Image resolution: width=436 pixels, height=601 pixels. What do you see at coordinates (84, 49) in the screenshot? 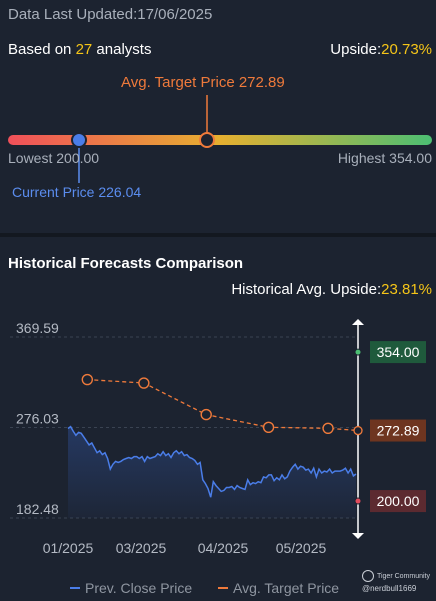
I see `analyst-count: 27` at bounding box center [84, 49].